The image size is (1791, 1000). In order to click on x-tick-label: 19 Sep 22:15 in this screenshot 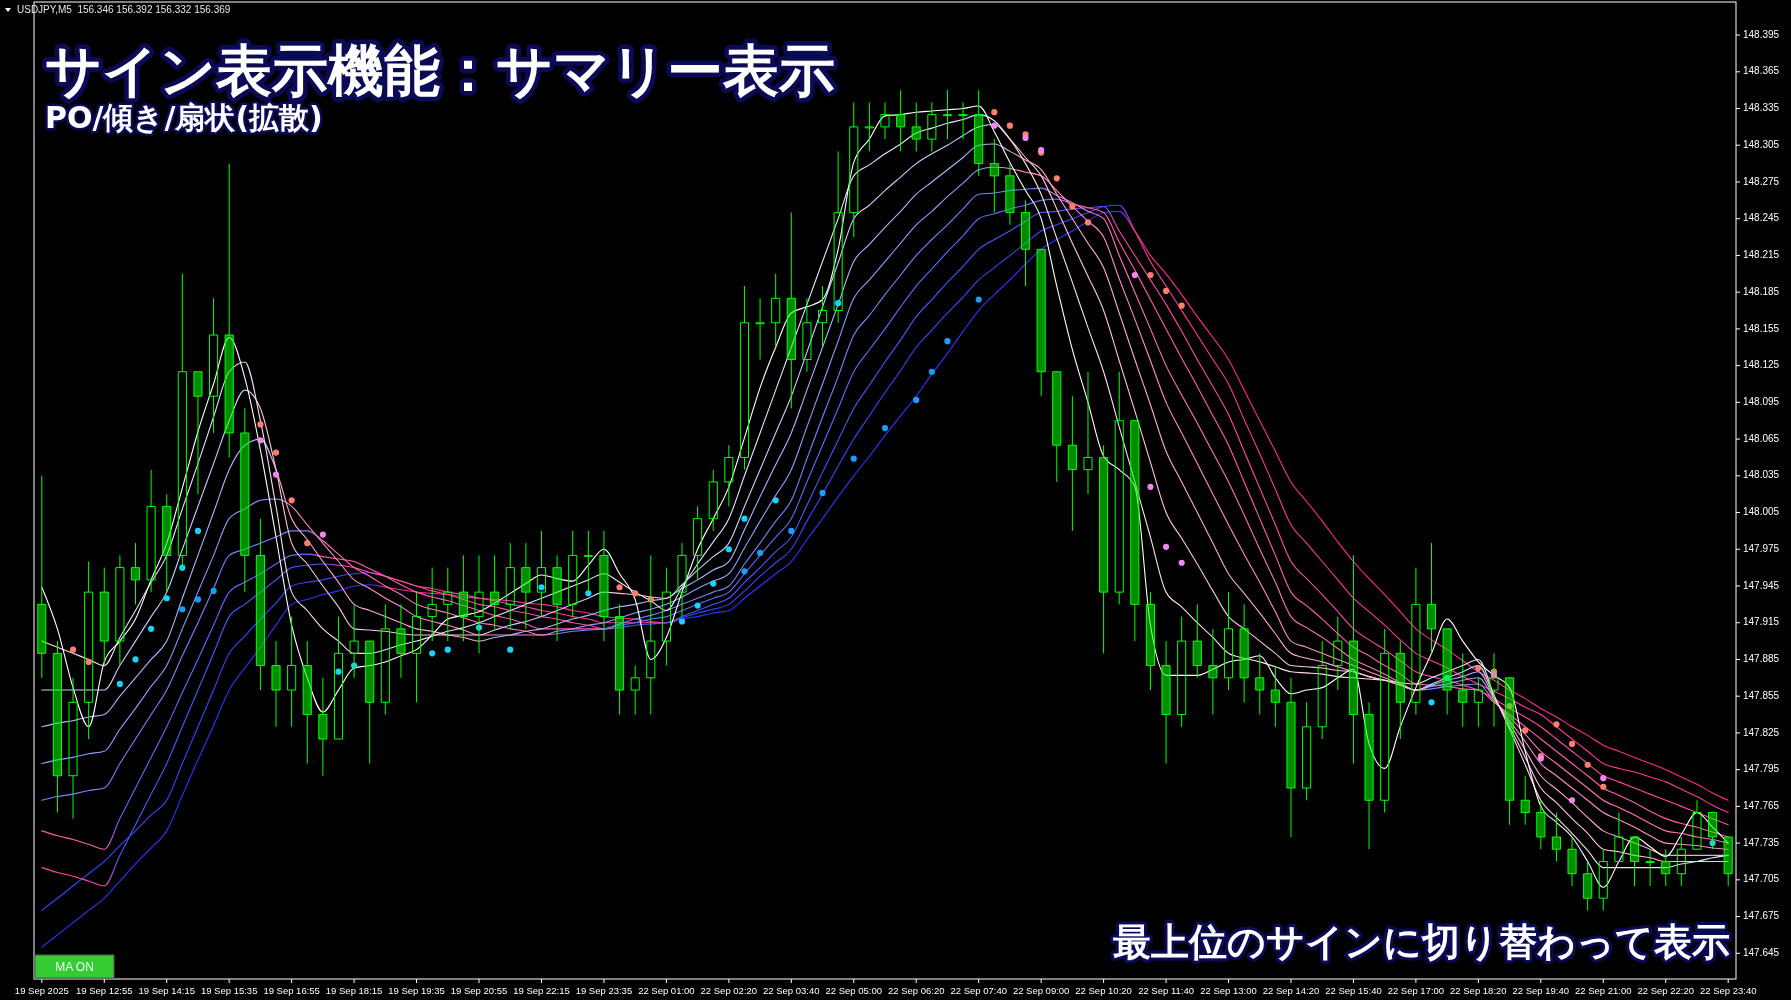, I will do `click(541, 990)`.